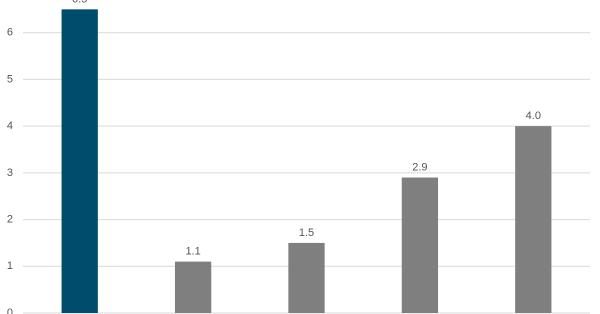  What do you see at coordinates (10, 310) in the screenshot?
I see `y-tick-label: 0` at bounding box center [10, 310].